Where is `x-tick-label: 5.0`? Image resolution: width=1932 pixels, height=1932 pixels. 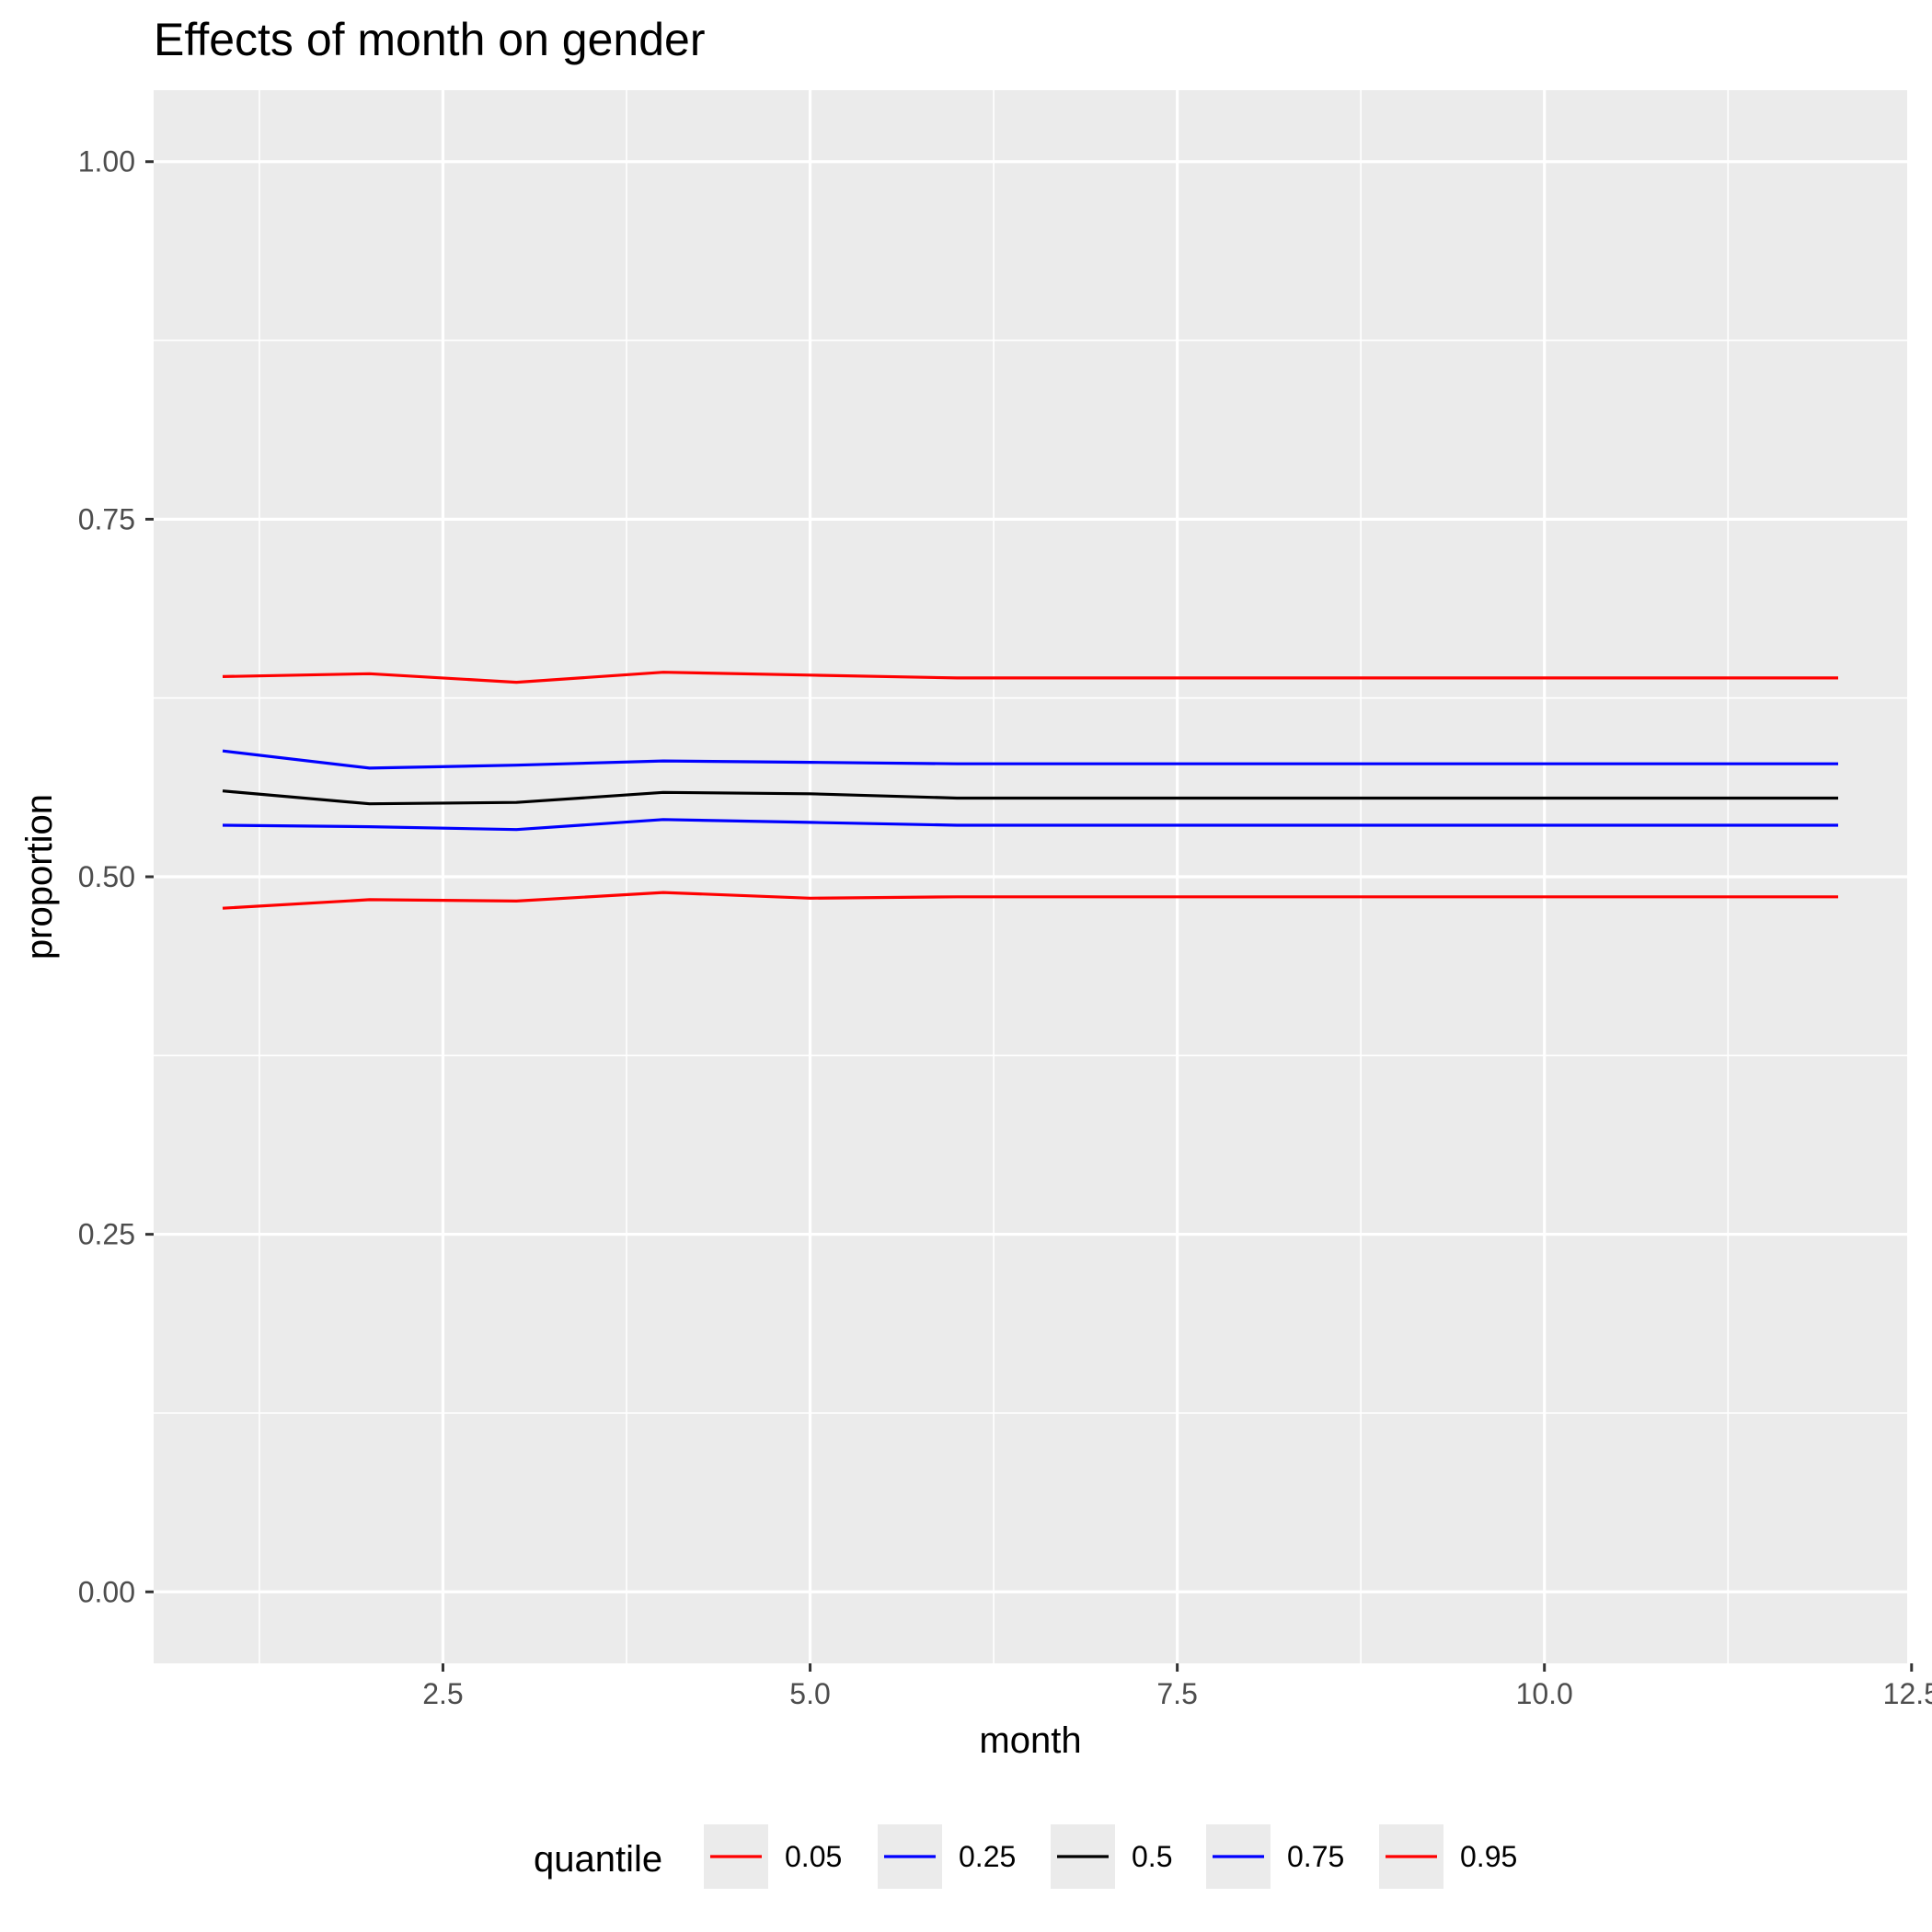 x-tick-label: 5.0 is located at coordinates (809, 1693).